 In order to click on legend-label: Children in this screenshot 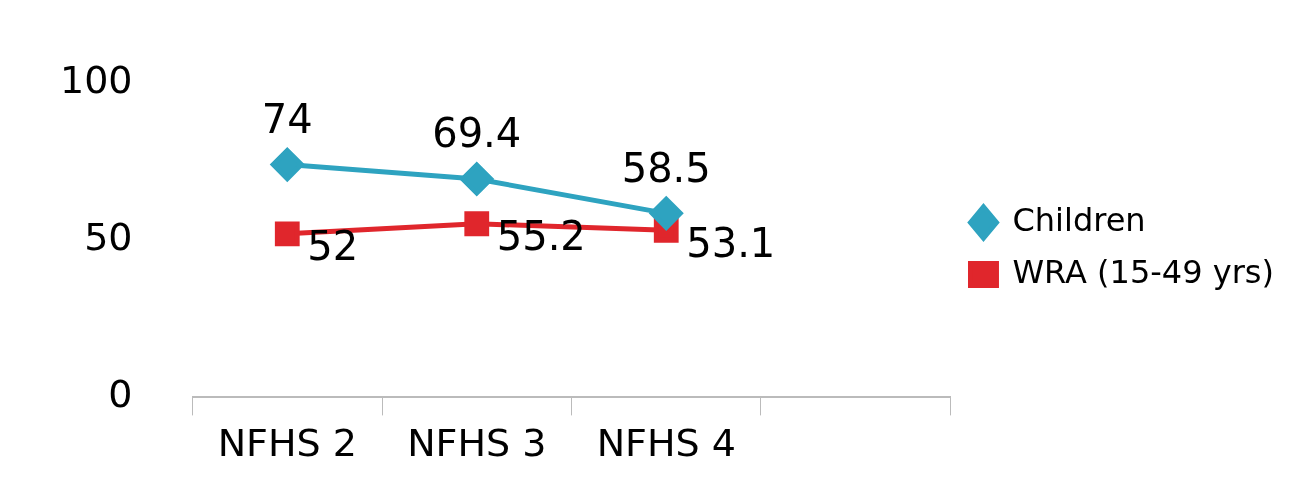, I will do `click(1079, 219)`.